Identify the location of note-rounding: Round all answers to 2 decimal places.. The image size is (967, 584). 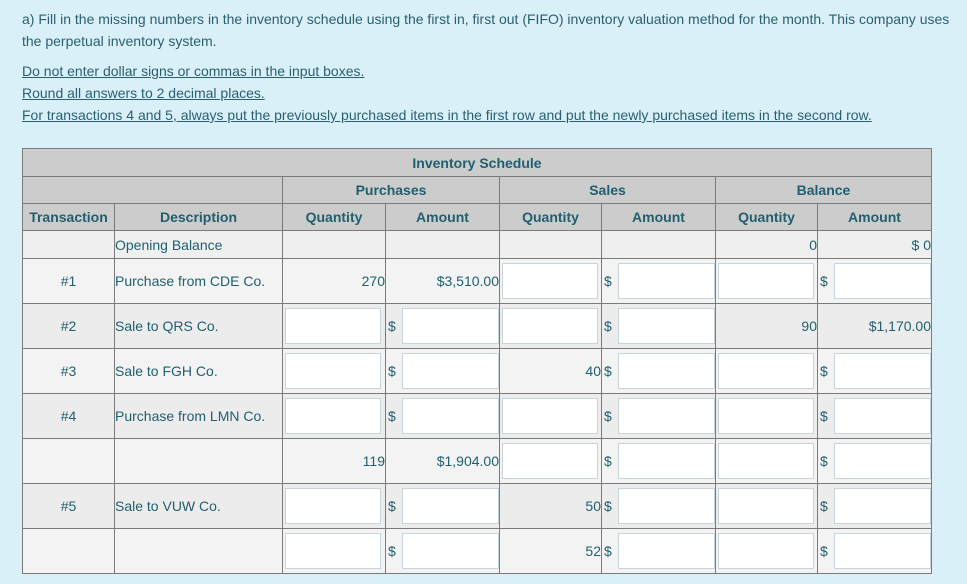
(143, 93).